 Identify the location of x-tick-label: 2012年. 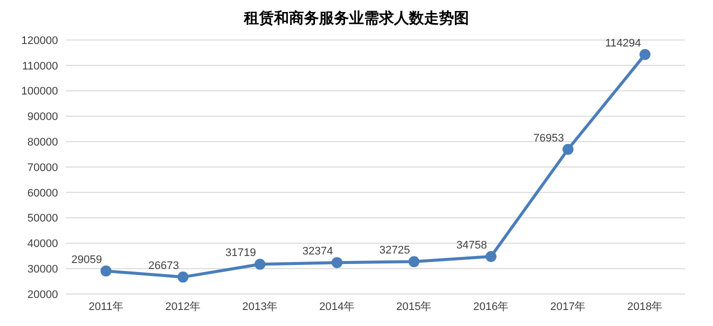
(183, 306).